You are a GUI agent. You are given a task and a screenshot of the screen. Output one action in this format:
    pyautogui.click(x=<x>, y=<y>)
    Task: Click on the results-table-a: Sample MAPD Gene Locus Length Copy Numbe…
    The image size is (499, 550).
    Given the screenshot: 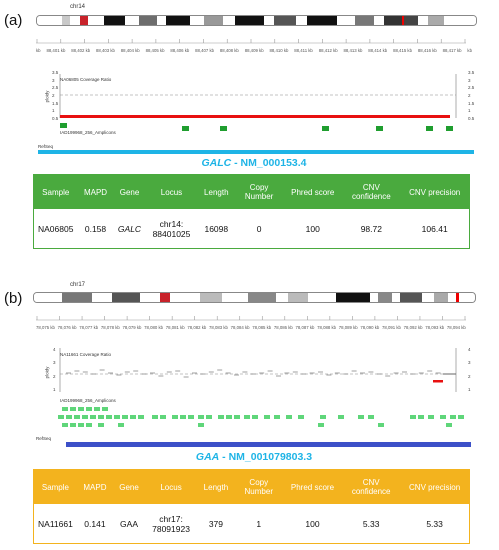 What is the action you would take?
    pyautogui.click(x=251, y=211)
    